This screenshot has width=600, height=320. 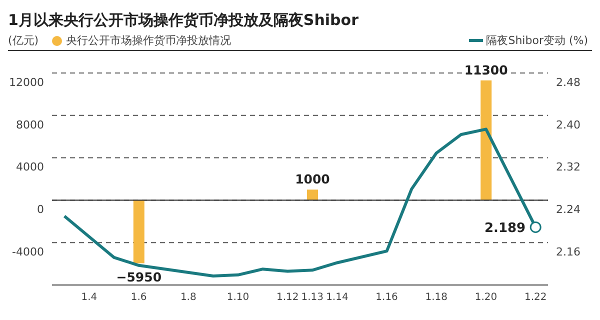 I want to click on data-label: 11300, so click(x=486, y=70).